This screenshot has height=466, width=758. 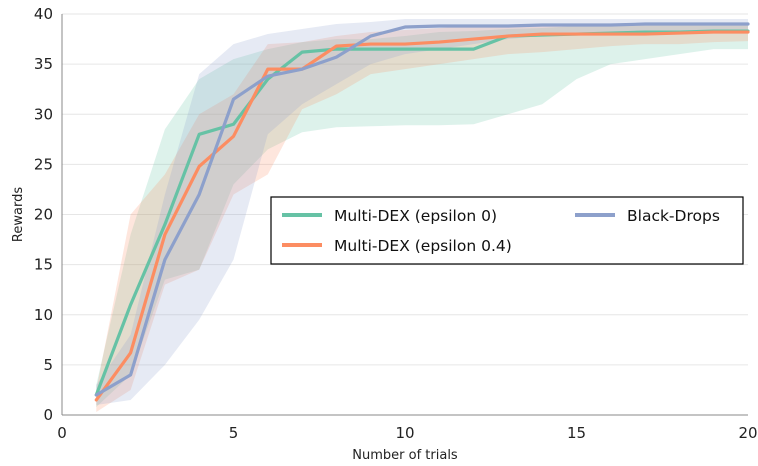 I want to click on y-tick-label: 15, so click(x=43, y=265).